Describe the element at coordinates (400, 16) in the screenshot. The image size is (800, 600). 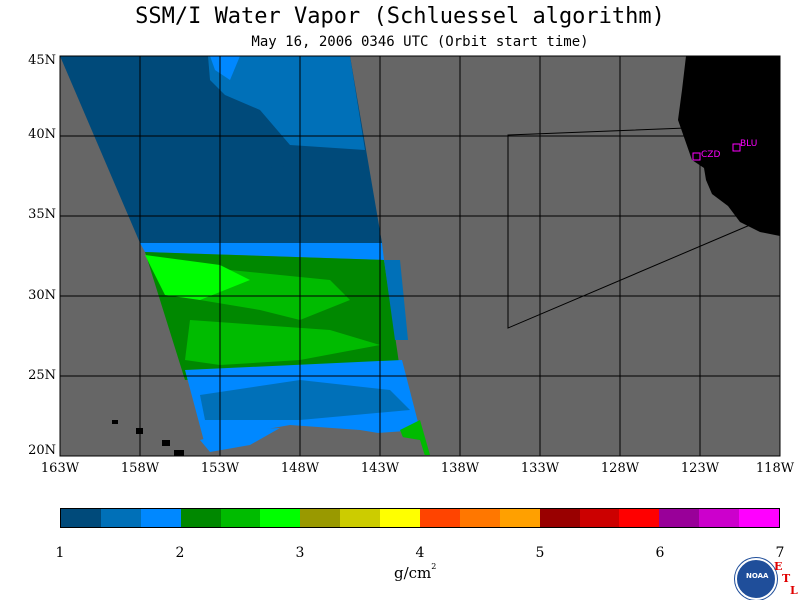
I see `chart-title: SSM/I Water Vapor (Schluessel algorithm)` at that location.